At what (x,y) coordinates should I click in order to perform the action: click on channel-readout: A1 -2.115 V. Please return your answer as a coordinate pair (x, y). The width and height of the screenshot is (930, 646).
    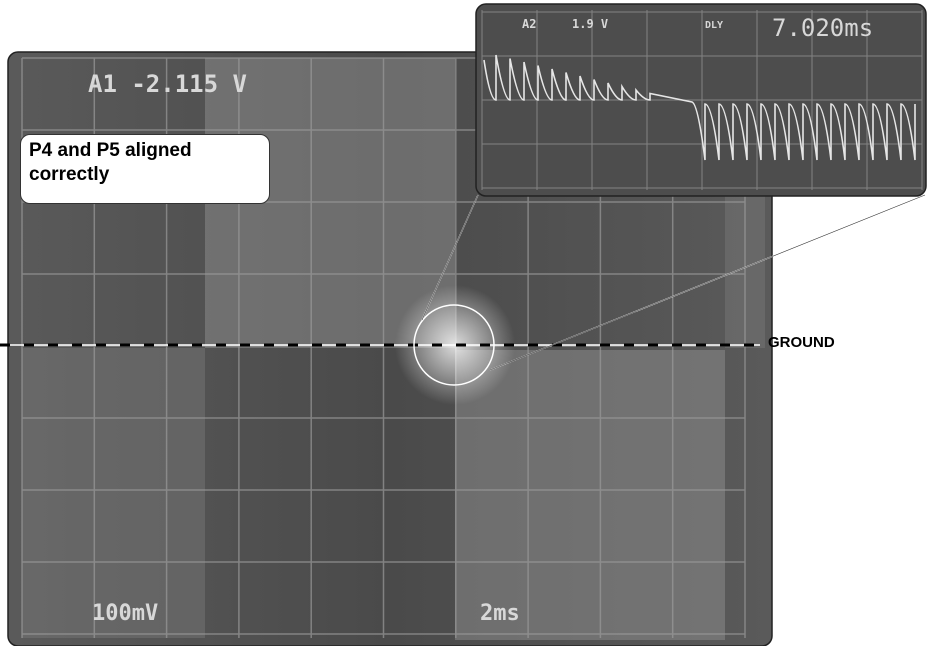
    Looking at the image, I should click on (167, 84).